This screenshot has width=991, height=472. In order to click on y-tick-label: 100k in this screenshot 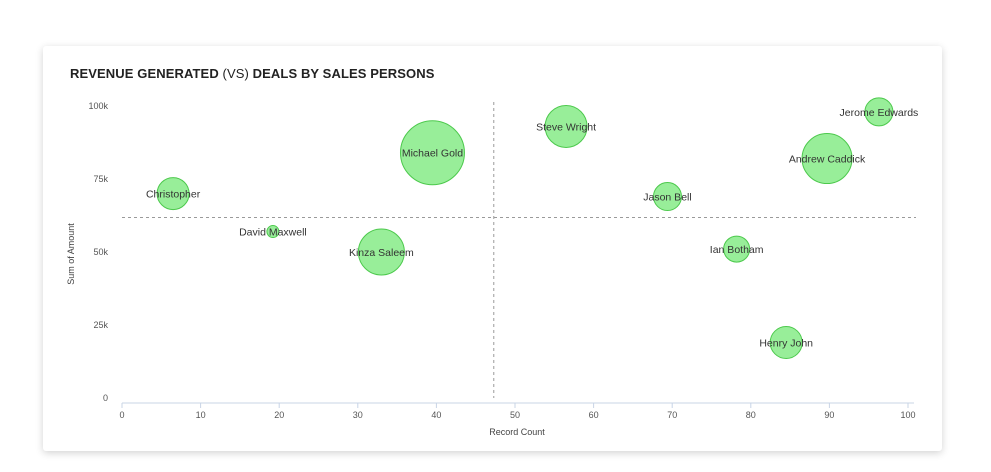, I will do `click(98, 106)`.